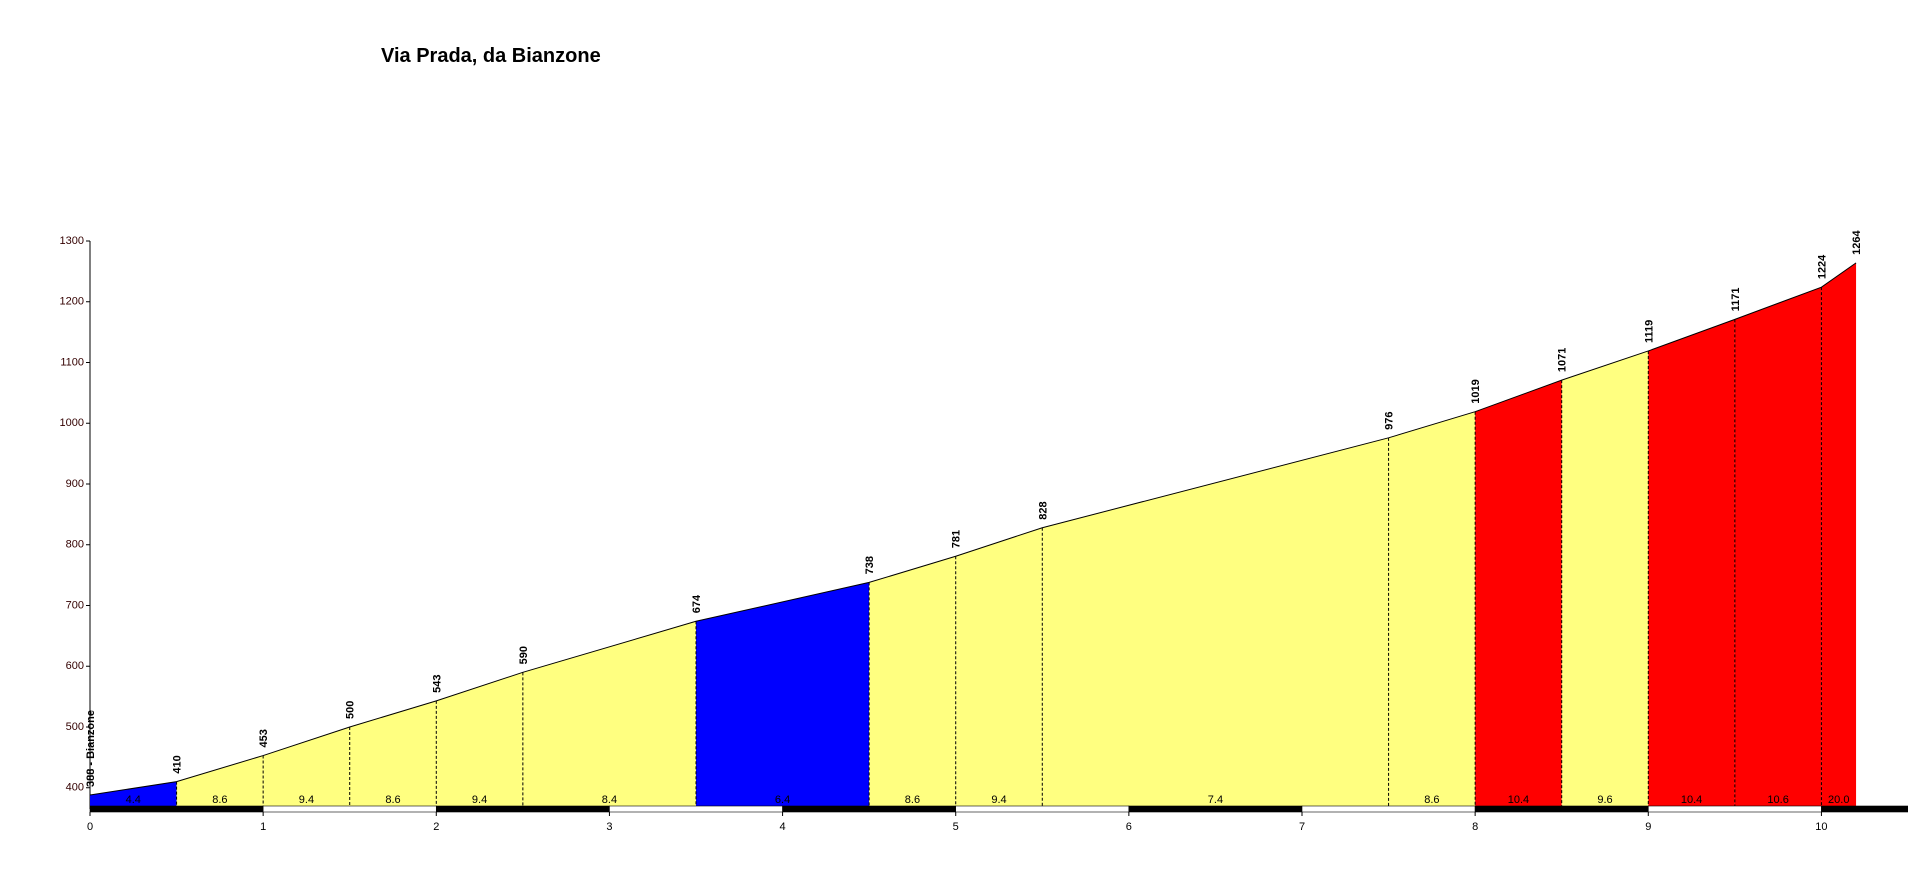 This screenshot has width=1908, height=873. What do you see at coordinates (1736, 299) in the screenshot?
I see `elevation-label: 1171` at bounding box center [1736, 299].